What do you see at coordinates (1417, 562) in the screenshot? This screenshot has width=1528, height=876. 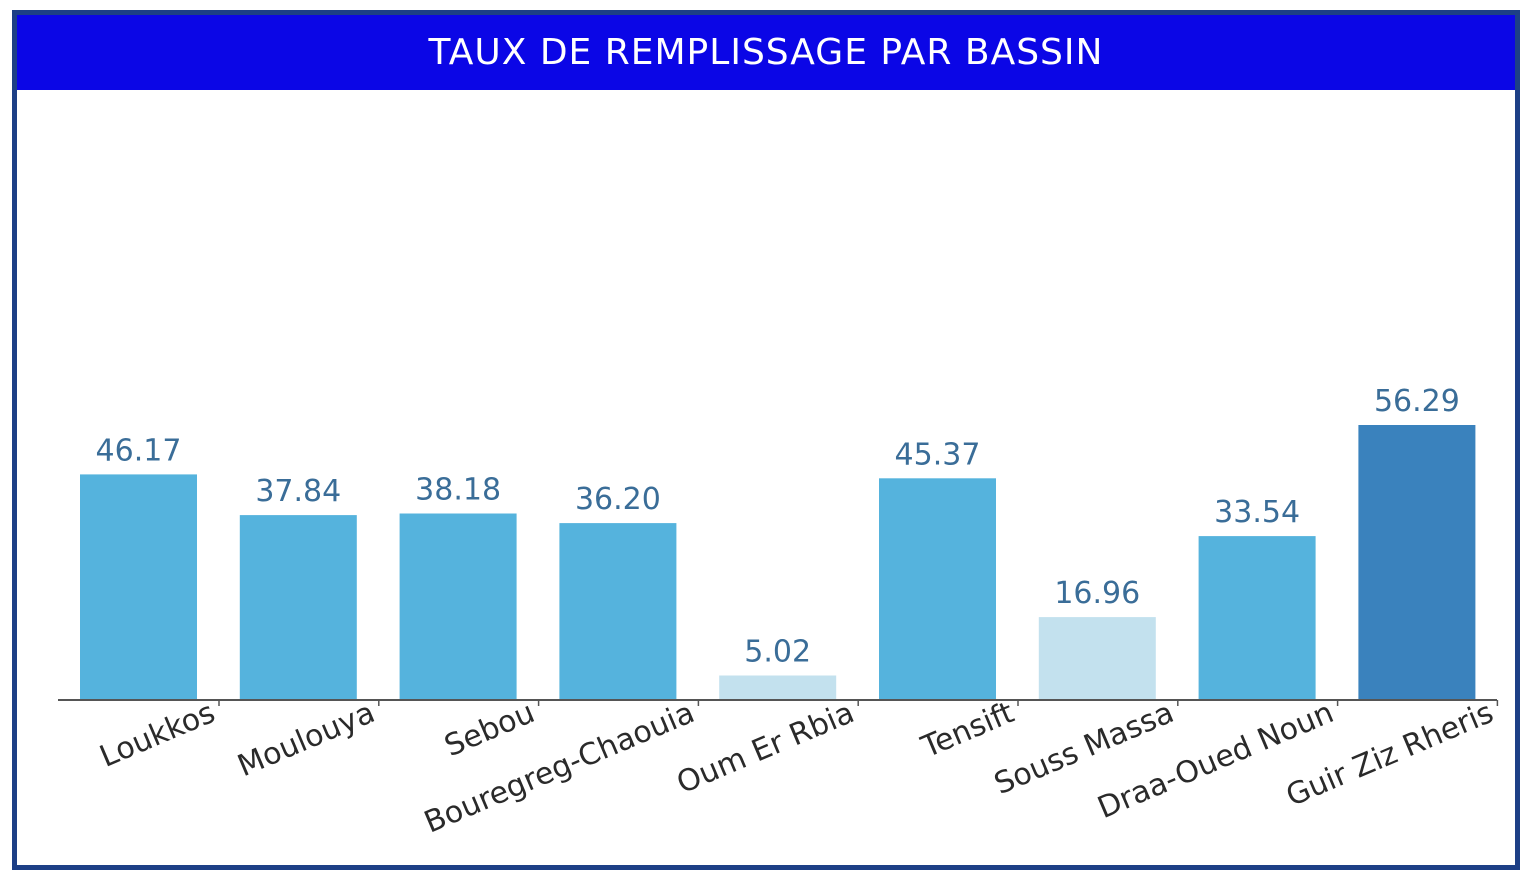 I see `bar-guir-ziz-rheris` at bounding box center [1417, 562].